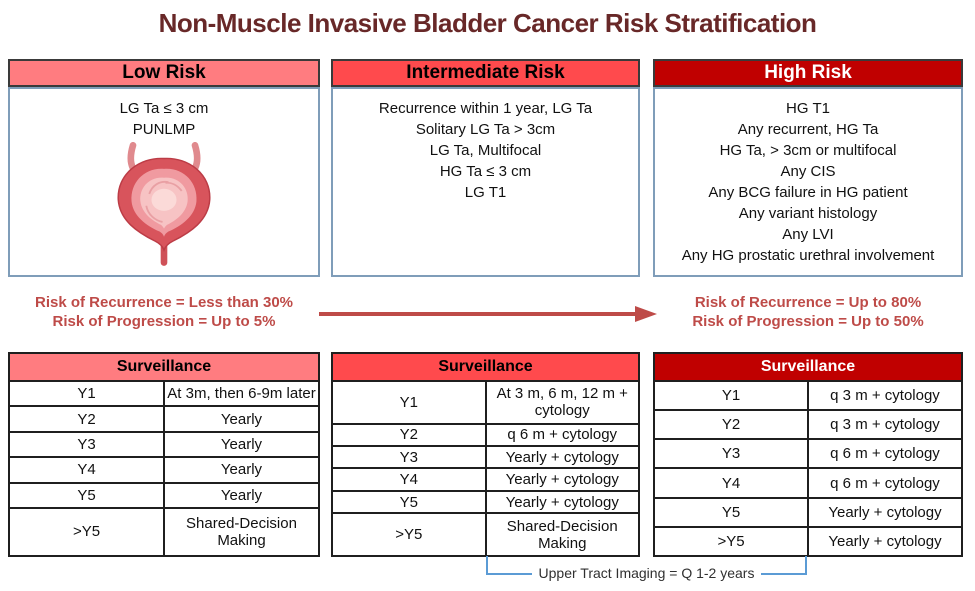  Describe the element at coordinates (488, 314) in the screenshot. I see `progression-arrow-icon` at that location.